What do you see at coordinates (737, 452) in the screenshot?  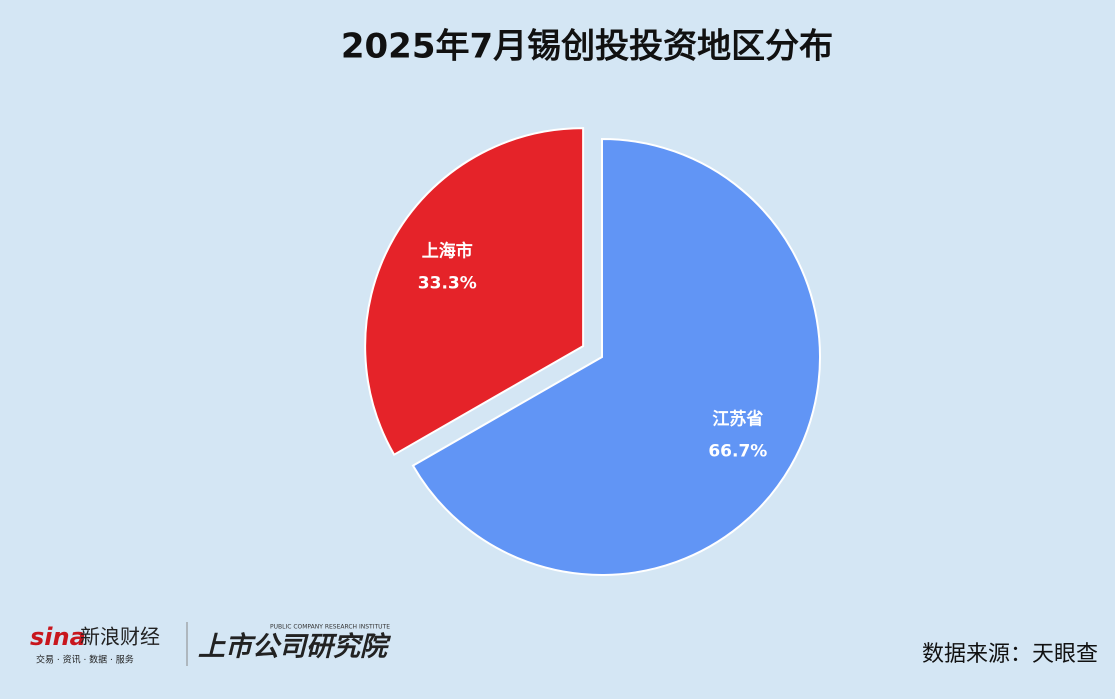 I see `value-label: 66.7%` at bounding box center [737, 452].